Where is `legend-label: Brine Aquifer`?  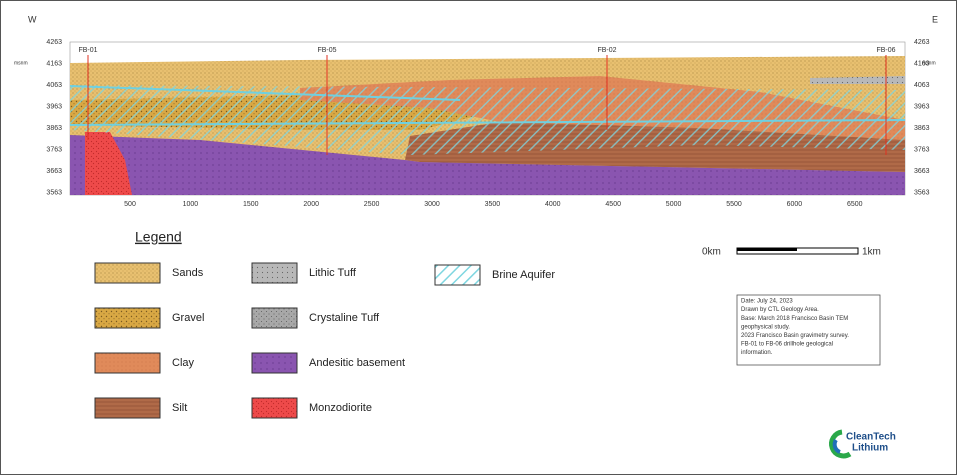
legend-label: Brine Aquifer is located at coordinates (523, 275).